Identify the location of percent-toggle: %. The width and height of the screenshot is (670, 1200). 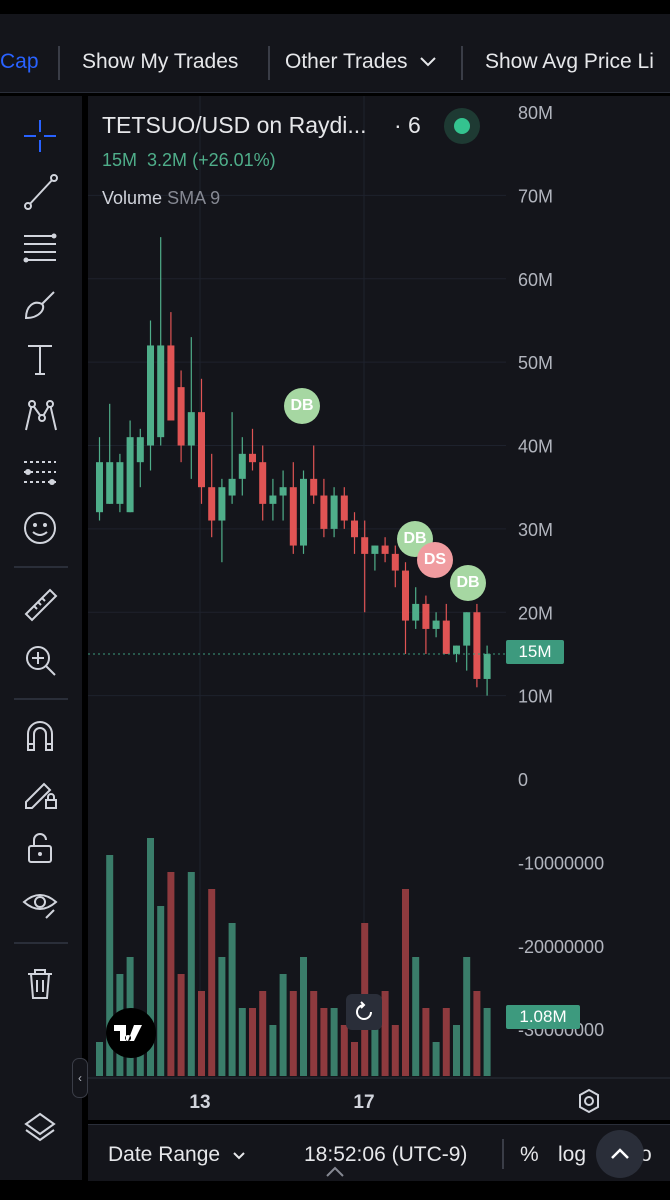
(529, 1154).